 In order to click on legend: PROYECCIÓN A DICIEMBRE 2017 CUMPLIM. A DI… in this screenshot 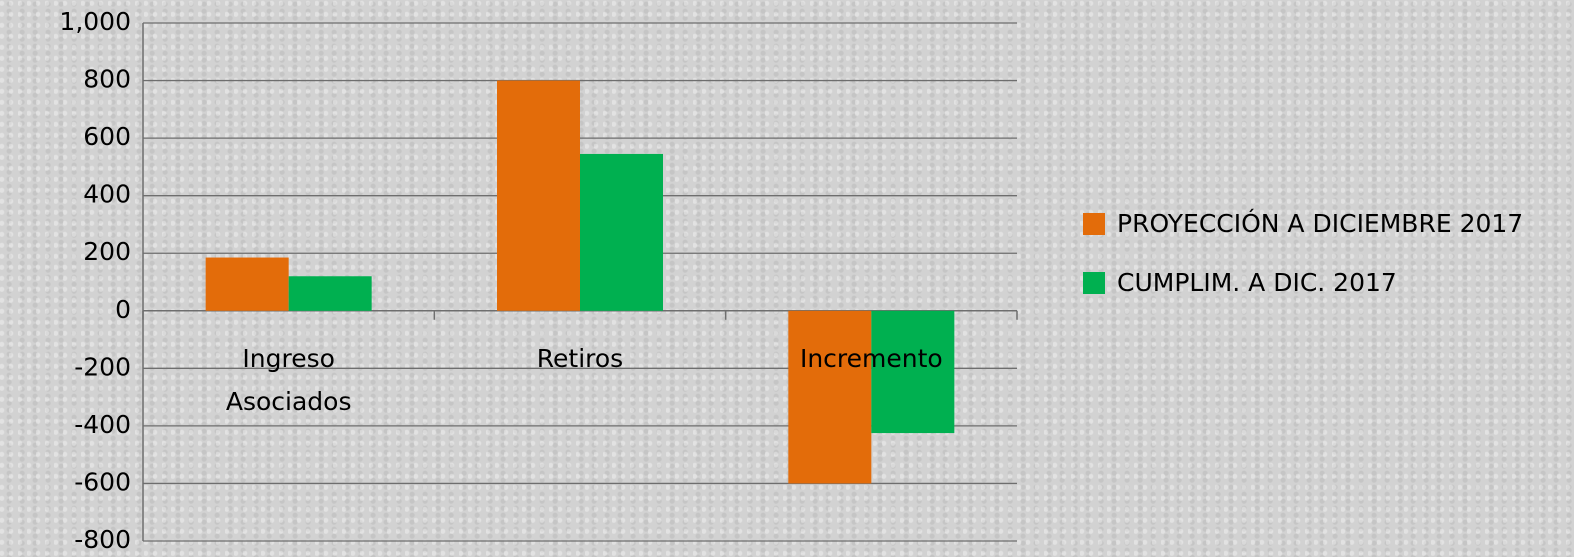, I will do `click(1323, 264)`.